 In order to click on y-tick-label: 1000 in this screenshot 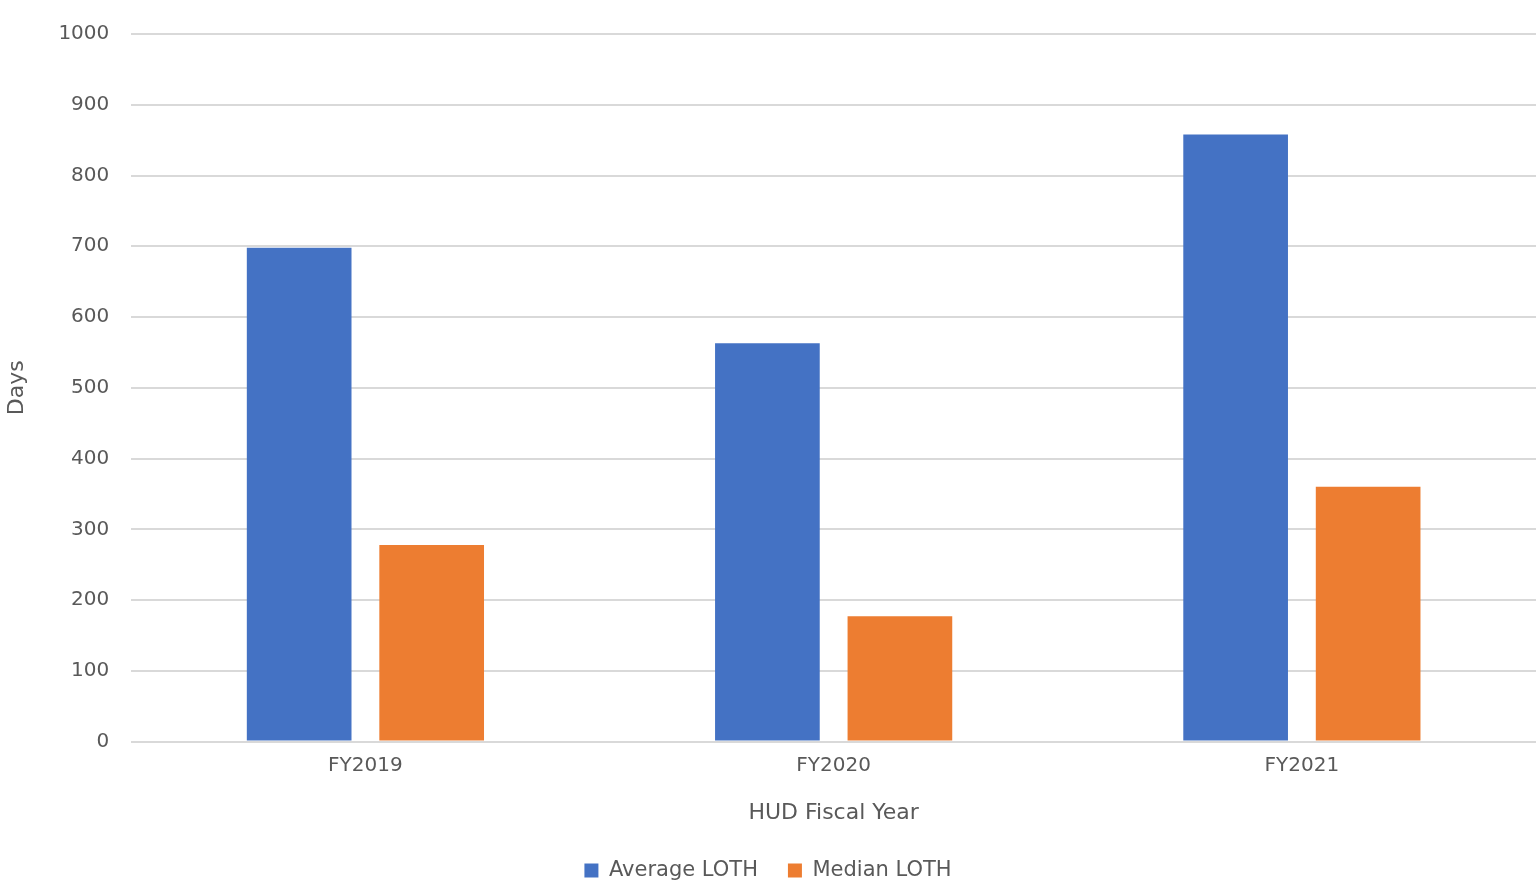, I will do `click(84, 32)`.